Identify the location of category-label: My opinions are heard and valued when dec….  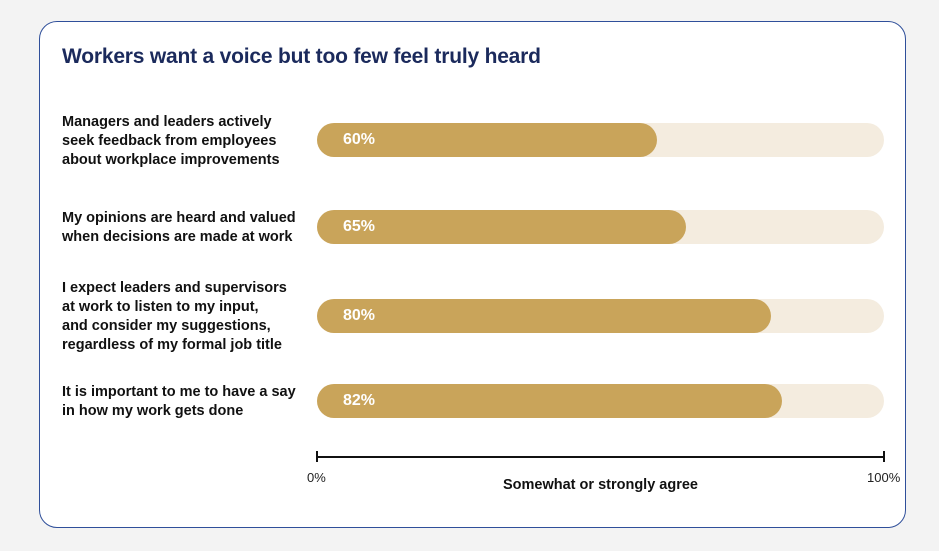
(187, 228).